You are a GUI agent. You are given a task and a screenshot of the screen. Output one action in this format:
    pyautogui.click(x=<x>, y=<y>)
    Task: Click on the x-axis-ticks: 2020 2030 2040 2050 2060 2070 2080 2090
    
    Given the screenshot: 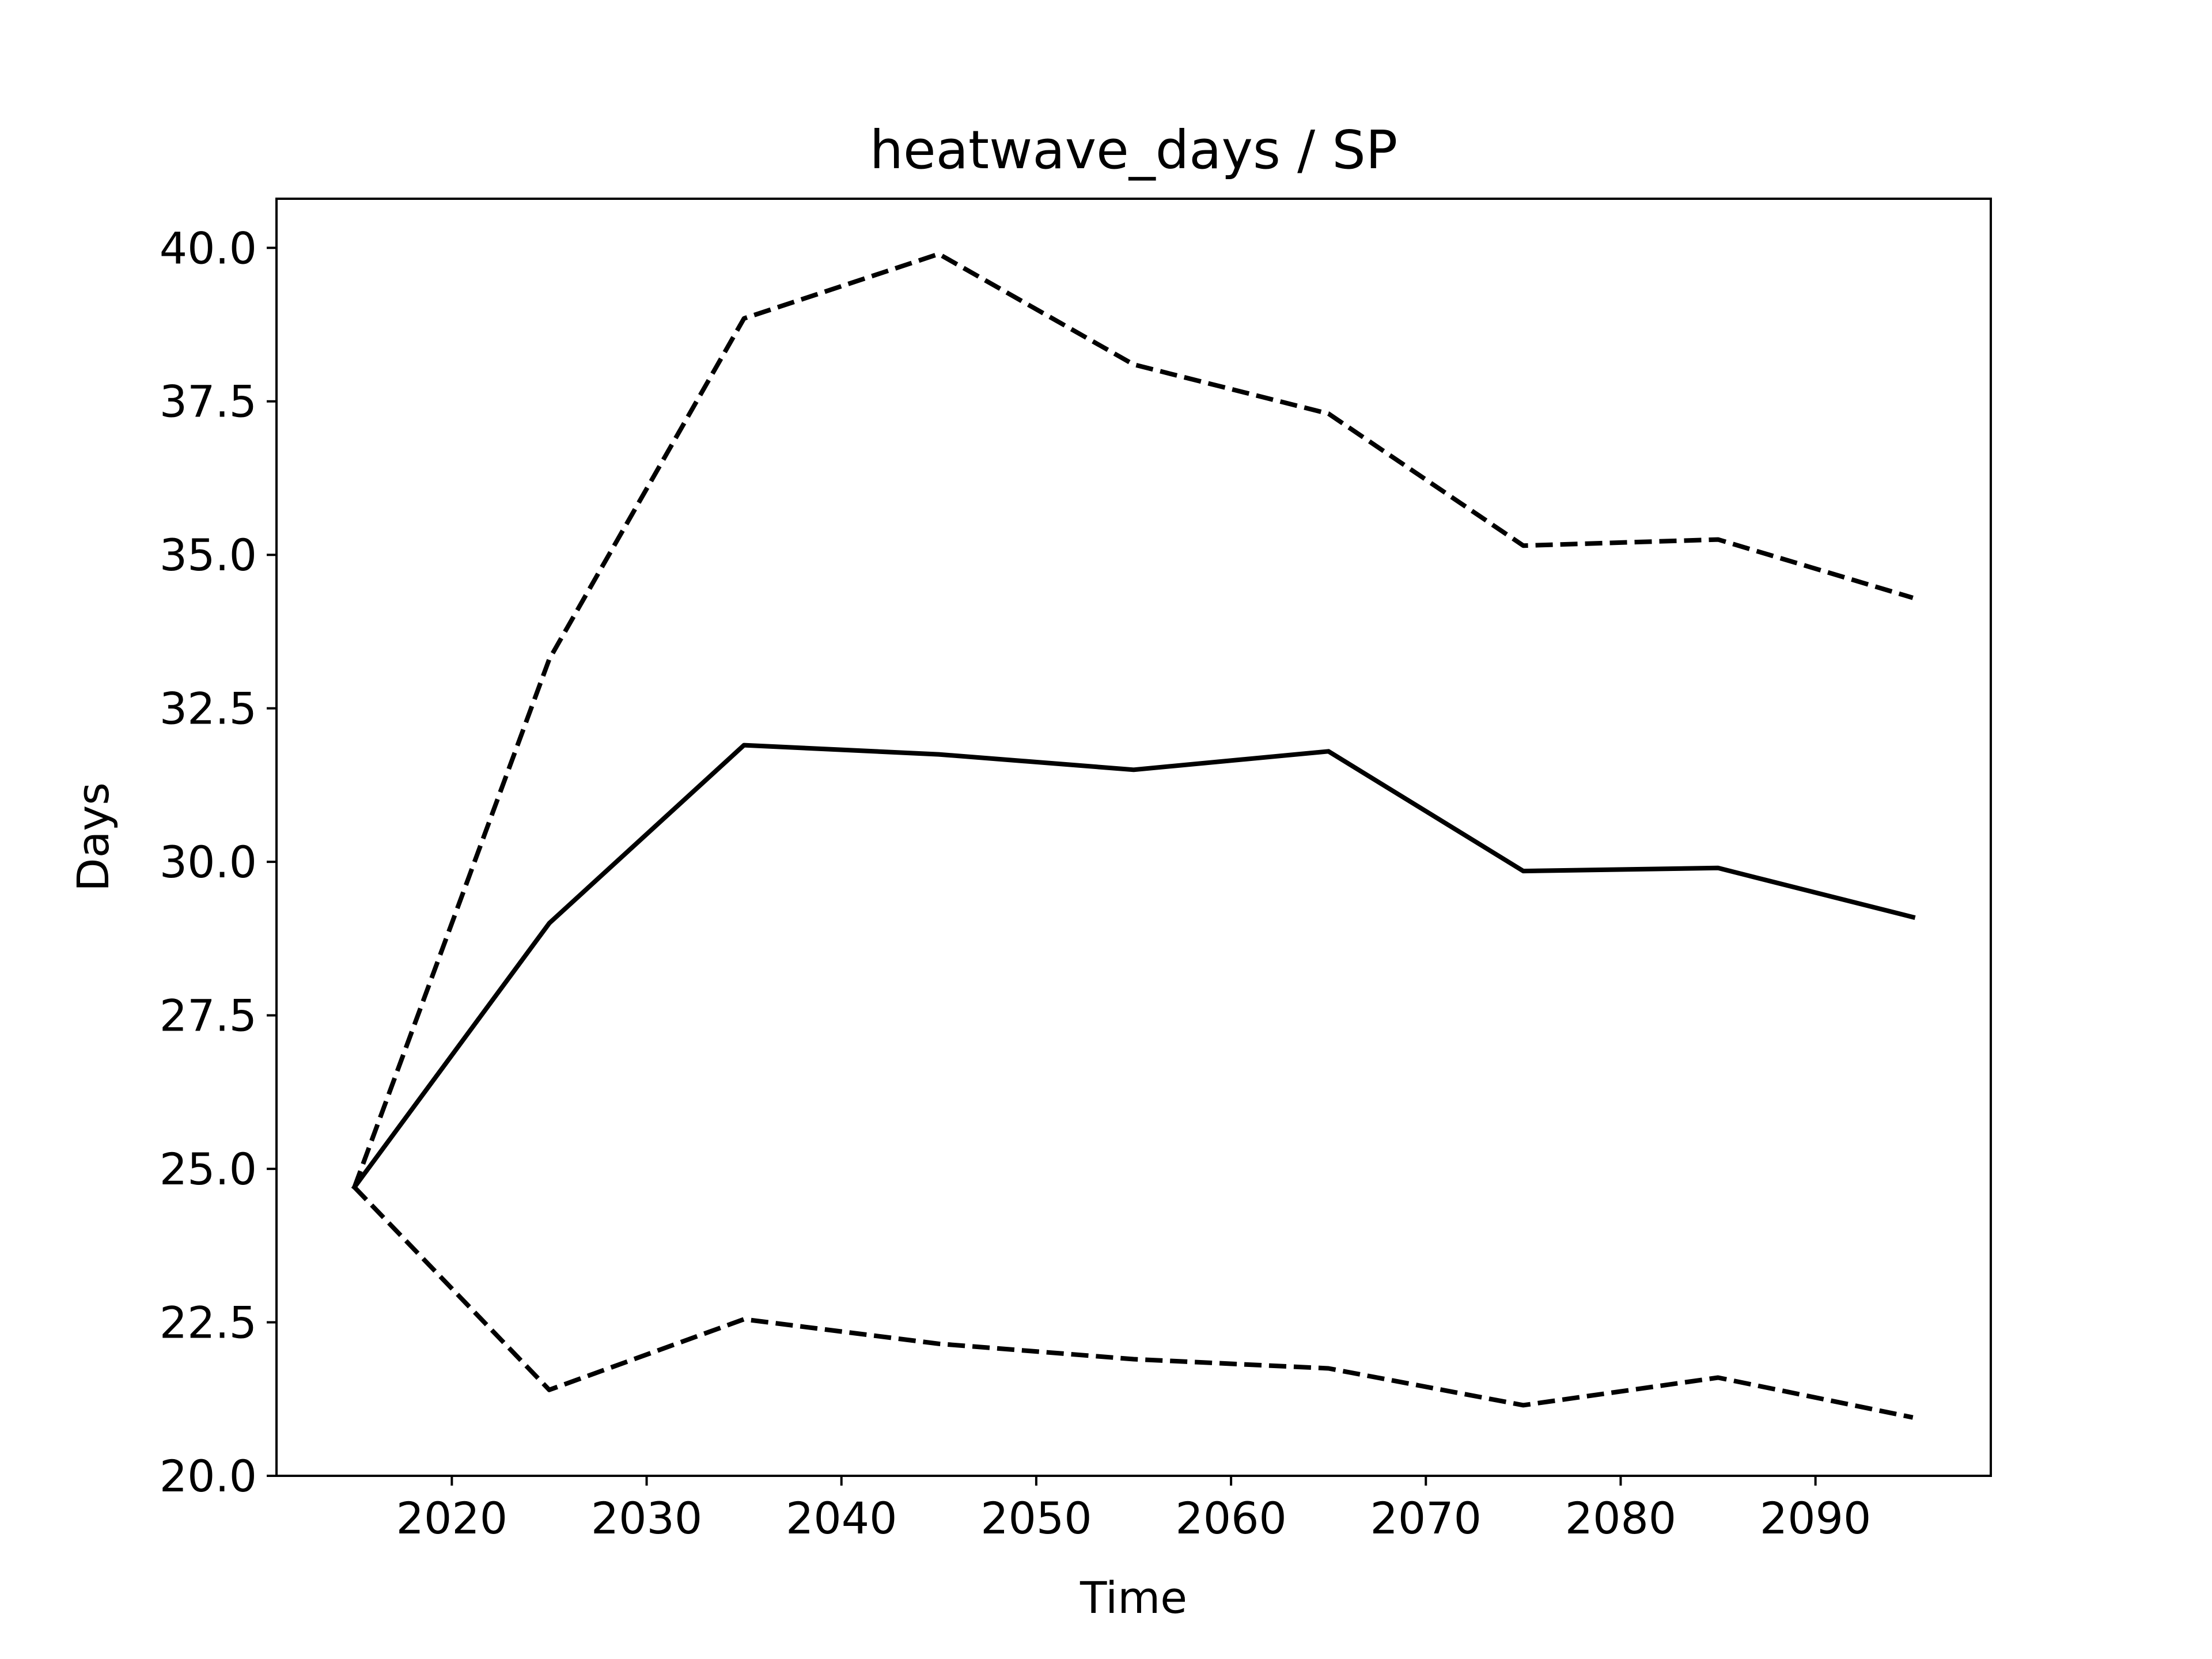 What is the action you would take?
    pyautogui.click(x=1133, y=1510)
    